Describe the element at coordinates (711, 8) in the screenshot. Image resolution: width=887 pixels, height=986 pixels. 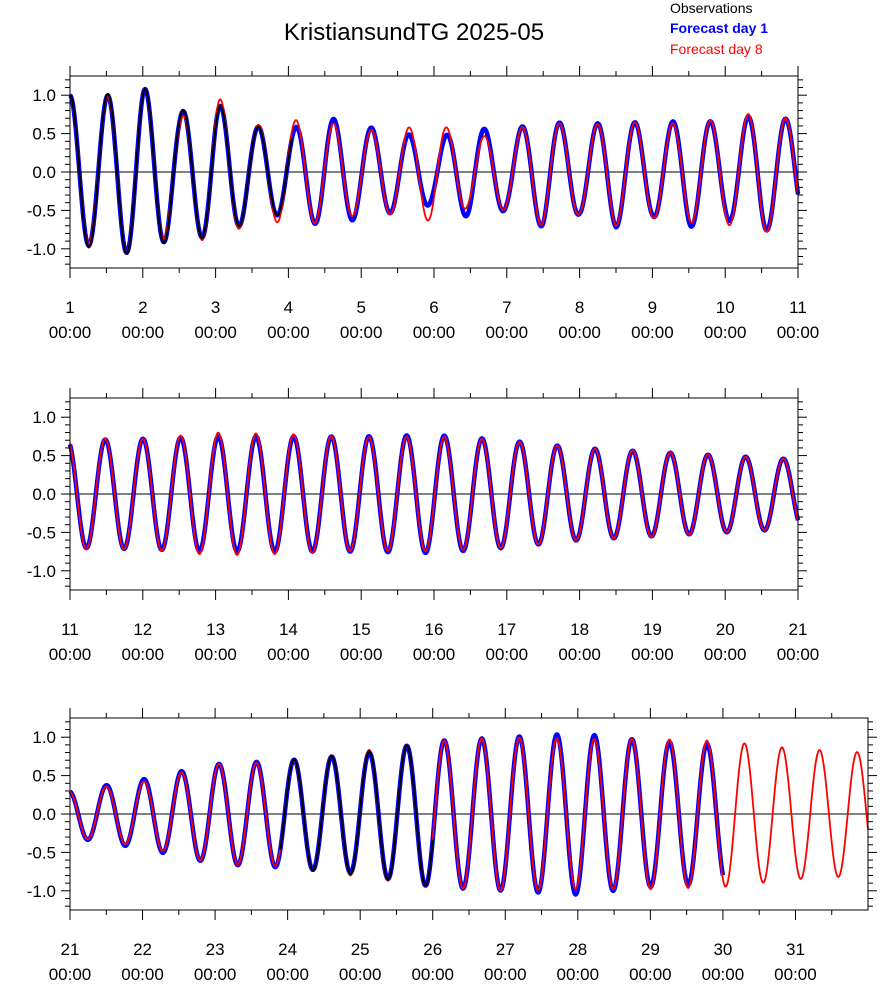
I see `legend-observations: Observations` at that location.